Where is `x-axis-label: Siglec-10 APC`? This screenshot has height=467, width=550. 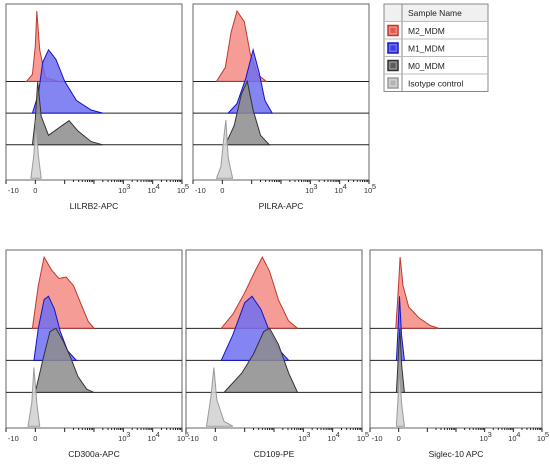 x-axis-label: Siglec-10 APC is located at coordinates (456, 454).